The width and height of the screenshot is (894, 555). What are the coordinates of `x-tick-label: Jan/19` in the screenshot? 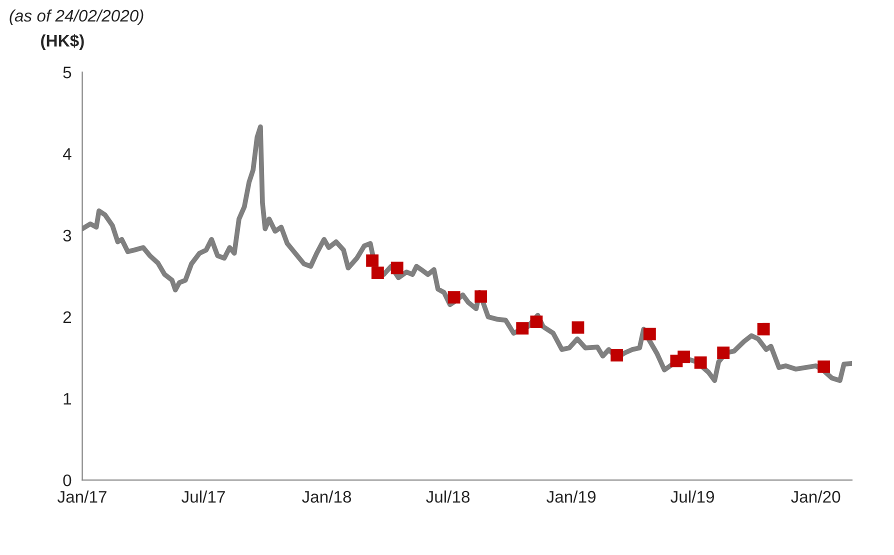 It's located at (571, 496).